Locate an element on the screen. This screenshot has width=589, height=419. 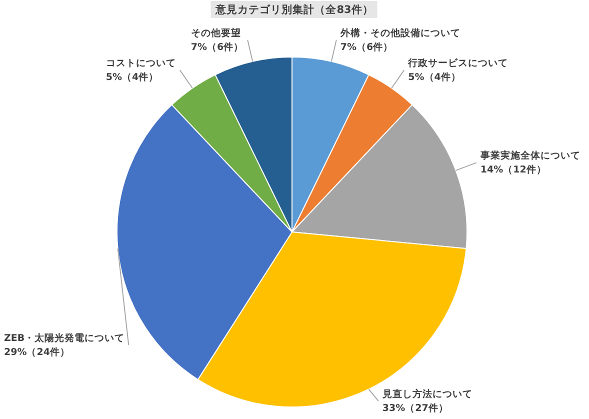
slice-label: 見直し方法について is located at coordinates (426, 394).